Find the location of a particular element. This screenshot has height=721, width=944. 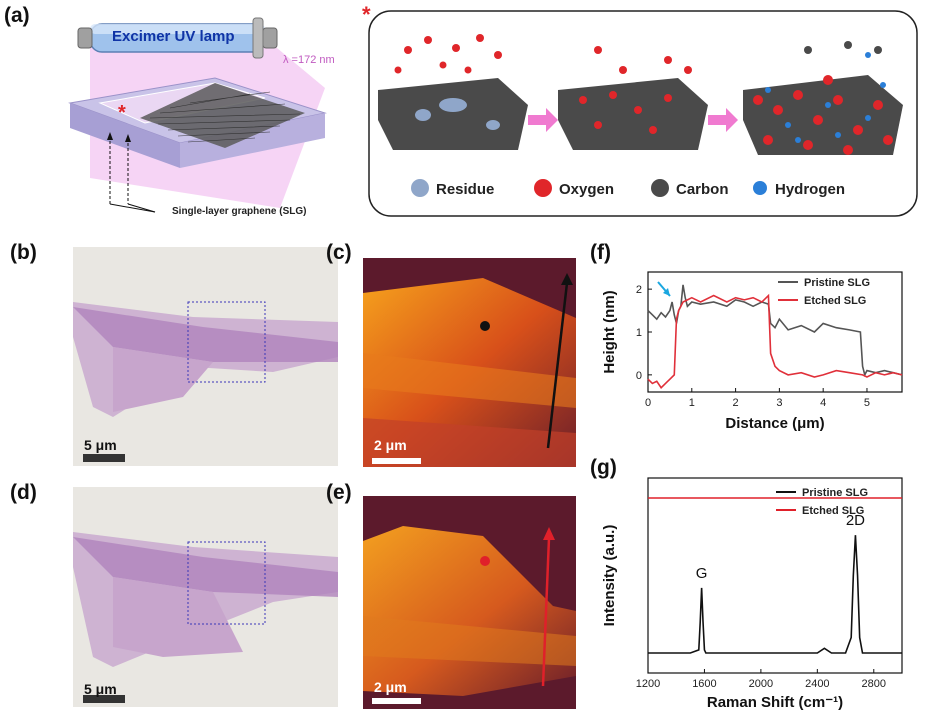

x-tick-label-g: 2400 is located at coordinates (817, 684).